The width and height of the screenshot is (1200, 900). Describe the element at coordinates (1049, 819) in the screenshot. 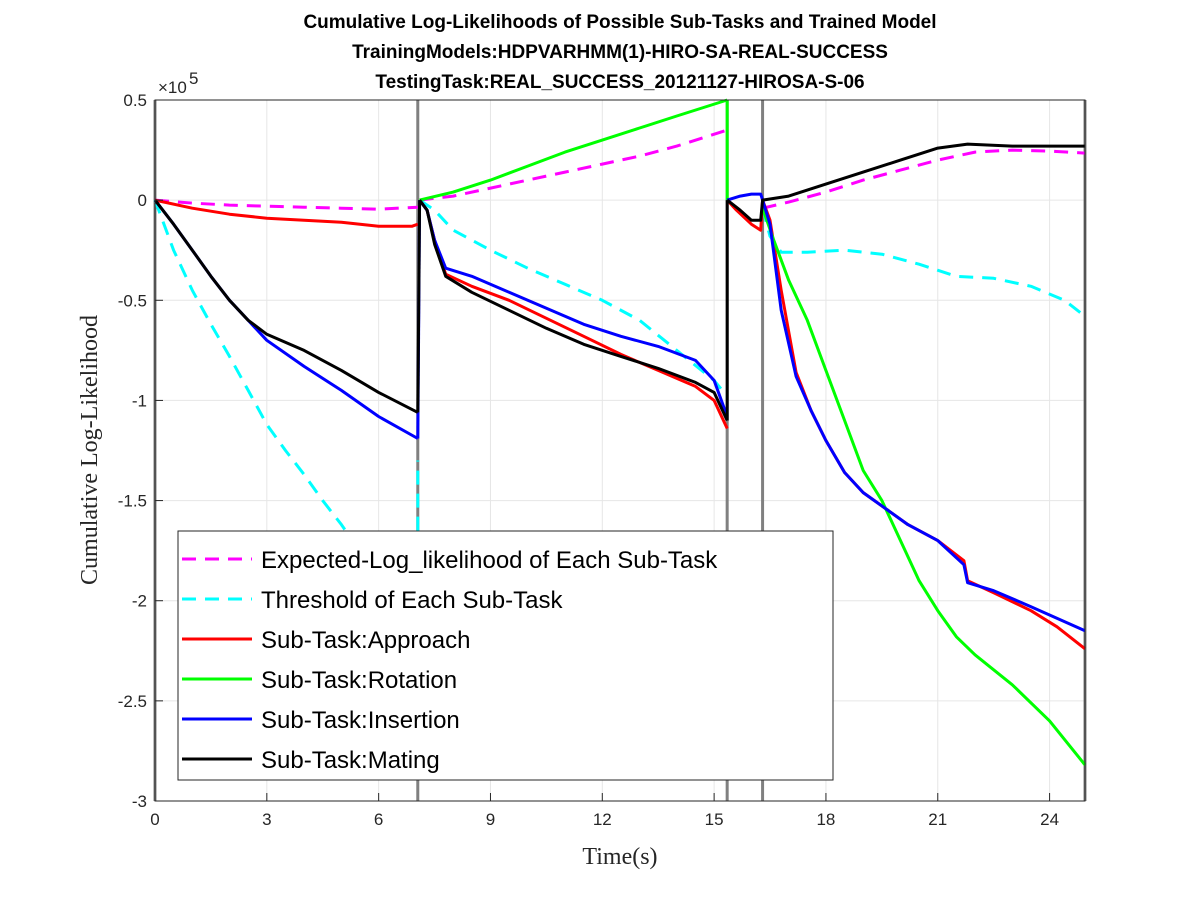

I see `x-tick-label-8: 24` at that location.